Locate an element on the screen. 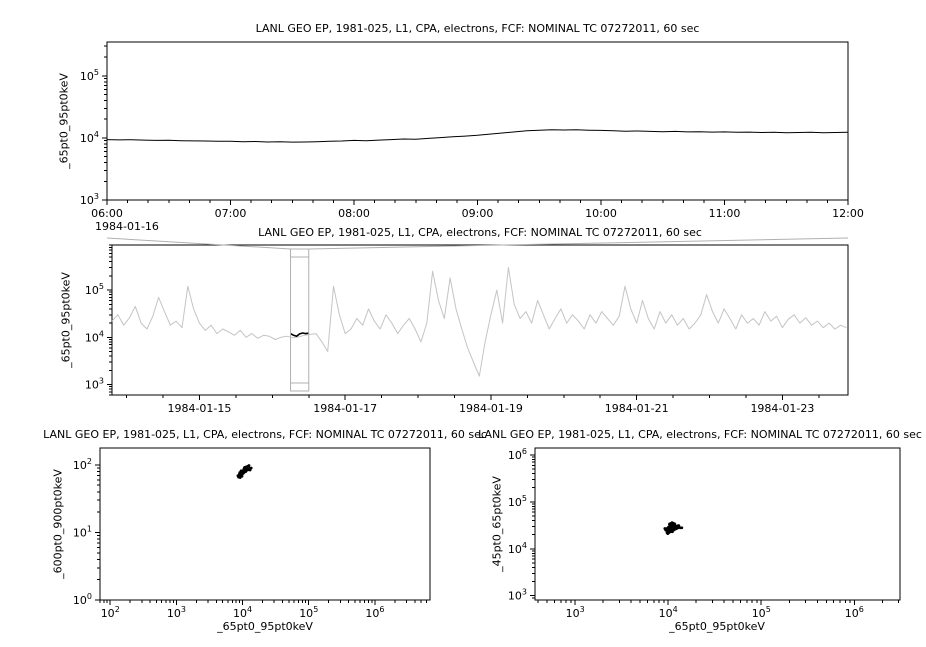 The image size is (926, 647). top-chart-ylabel: _65pt0_95pt0keV is located at coordinates (64, 121).